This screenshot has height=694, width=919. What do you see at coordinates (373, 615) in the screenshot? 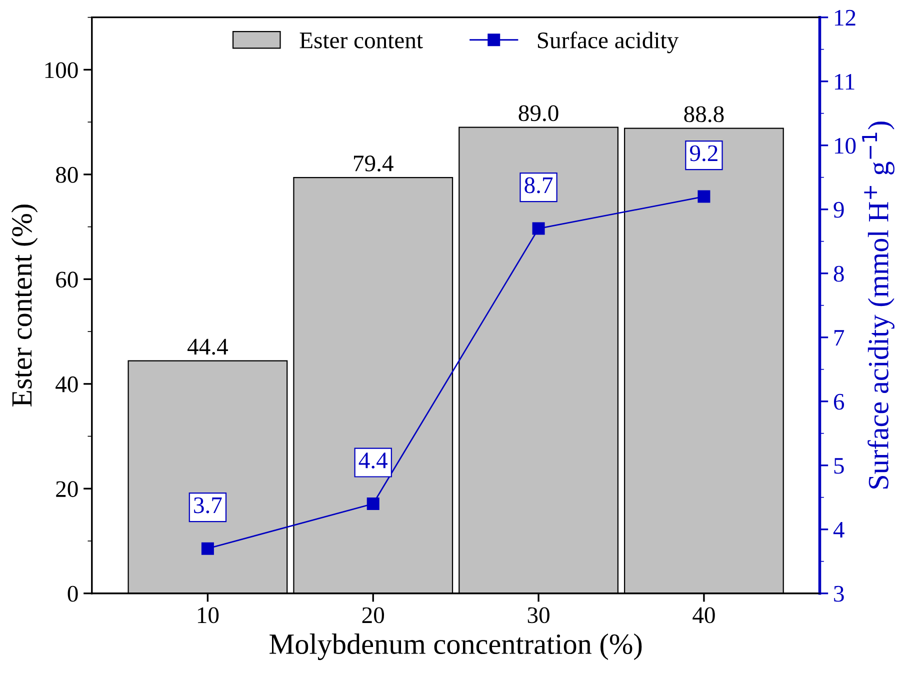
I see `x-tick-label: 20` at bounding box center [373, 615].